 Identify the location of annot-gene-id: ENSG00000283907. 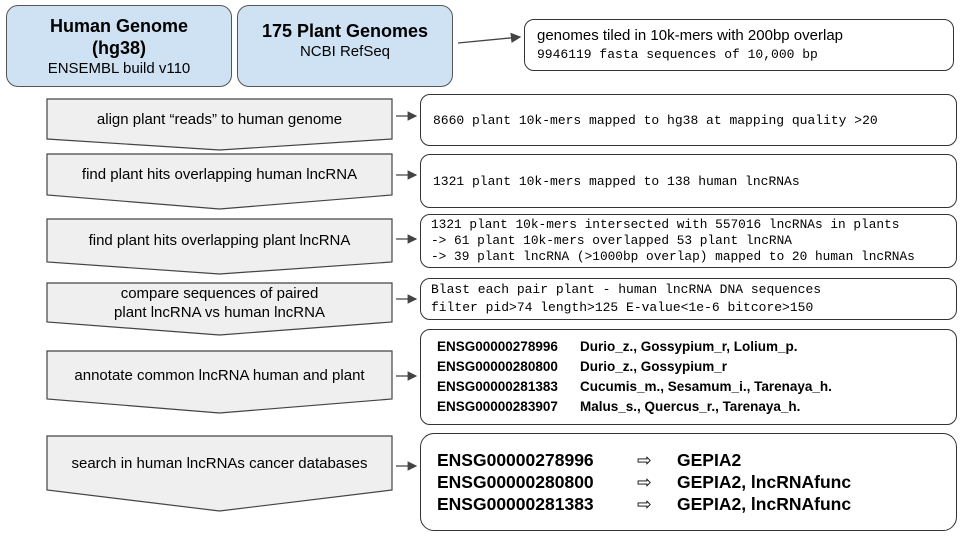
(497, 406).